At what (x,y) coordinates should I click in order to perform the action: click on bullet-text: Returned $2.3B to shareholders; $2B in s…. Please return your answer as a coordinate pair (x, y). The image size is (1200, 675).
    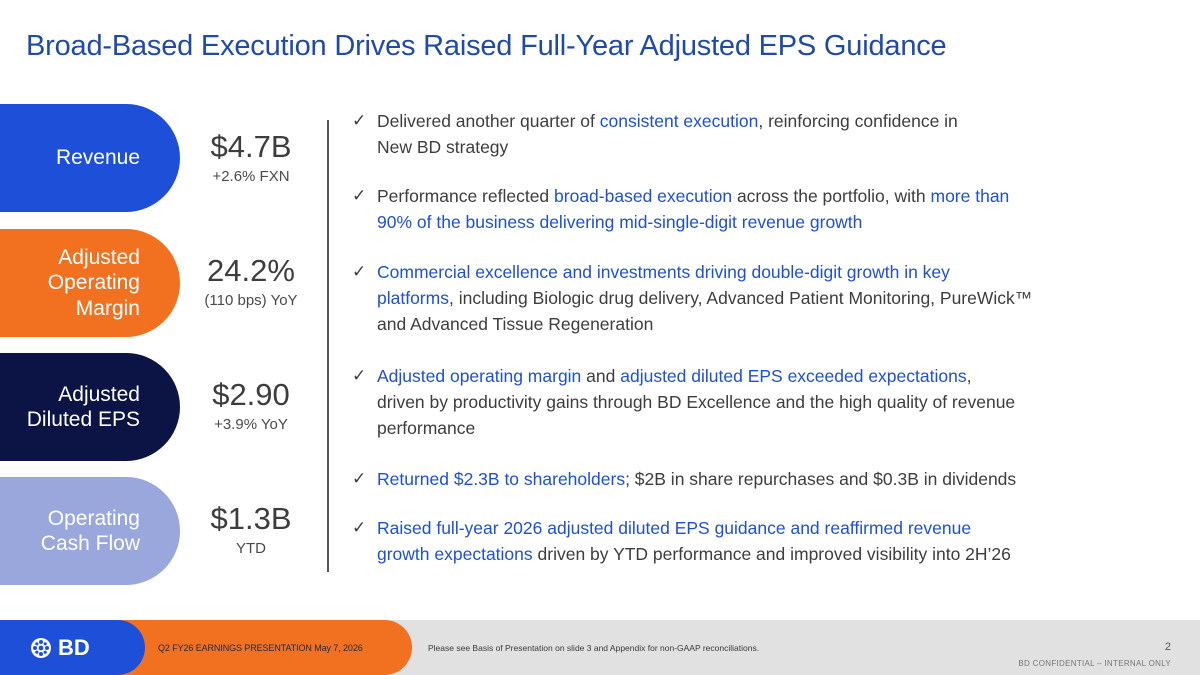
    Looking at the image, I should click on (697, 479).